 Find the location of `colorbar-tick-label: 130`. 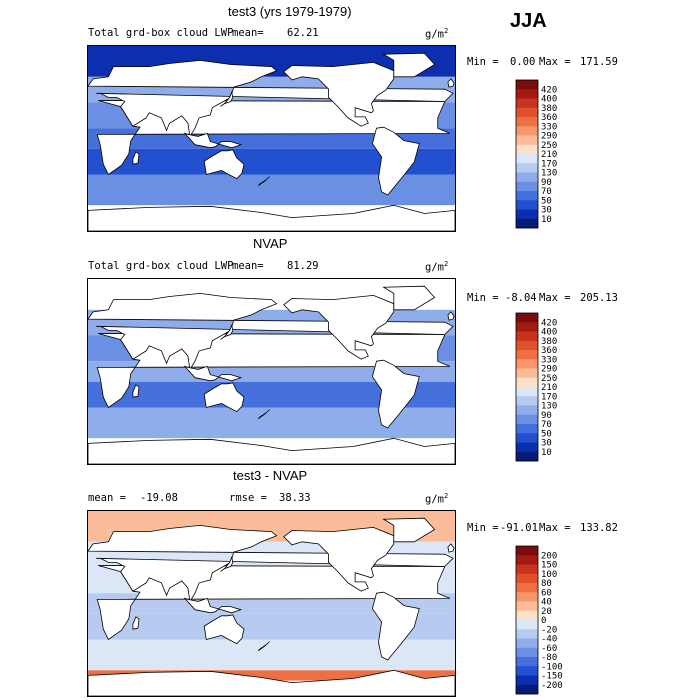

colorbar-tick-label: 130 is located at coordinates (549, 407).